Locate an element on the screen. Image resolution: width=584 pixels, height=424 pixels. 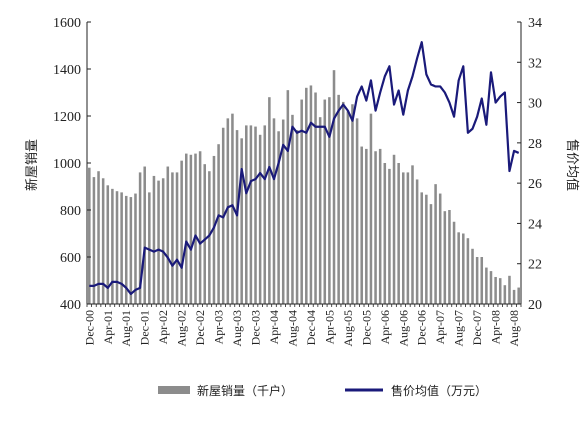
x-tick-label: Apr-08 is located at coordinates (496, 327).